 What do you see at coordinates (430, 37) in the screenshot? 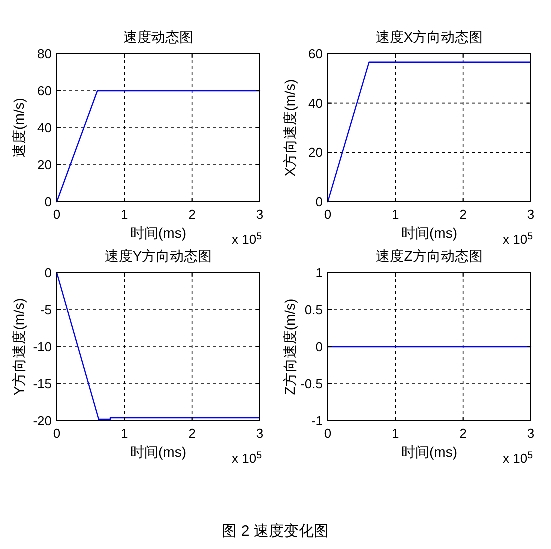
I see `chart-title: 速度X方向动态图` at bounding box center [430, 37].